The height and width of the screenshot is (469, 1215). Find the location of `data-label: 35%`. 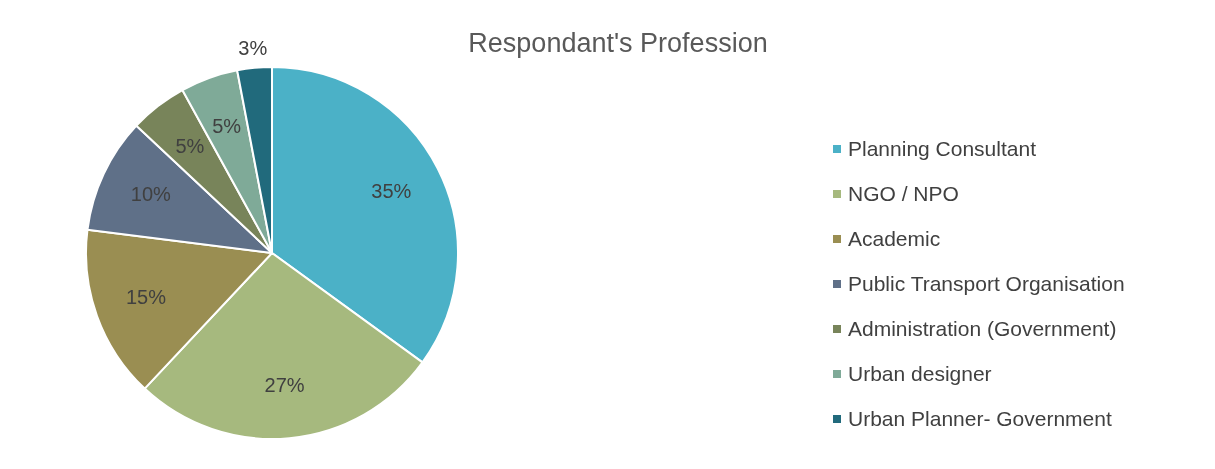

data-label: 35% is located at coordinates (391, 190).